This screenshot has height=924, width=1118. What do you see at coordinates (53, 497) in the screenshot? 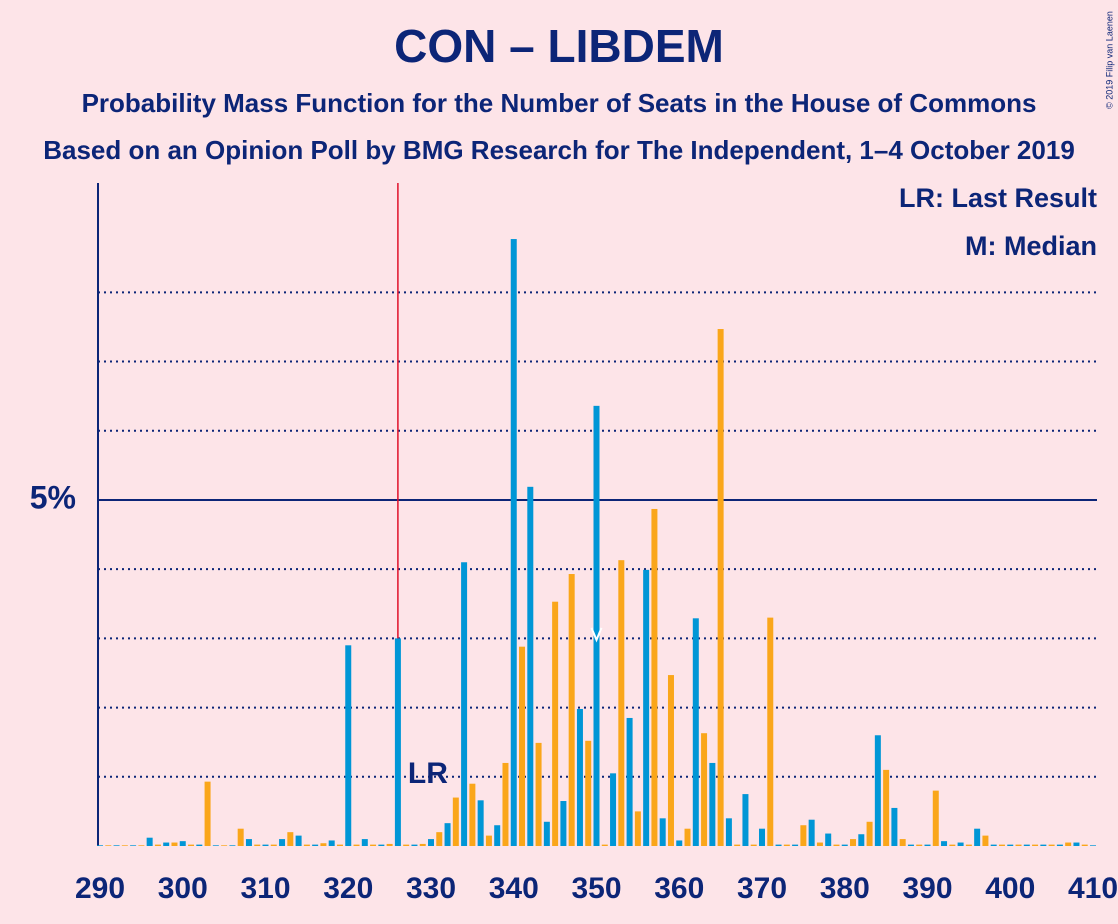
I see `y-tick-label: 5%` at bounding box center [53, 497].